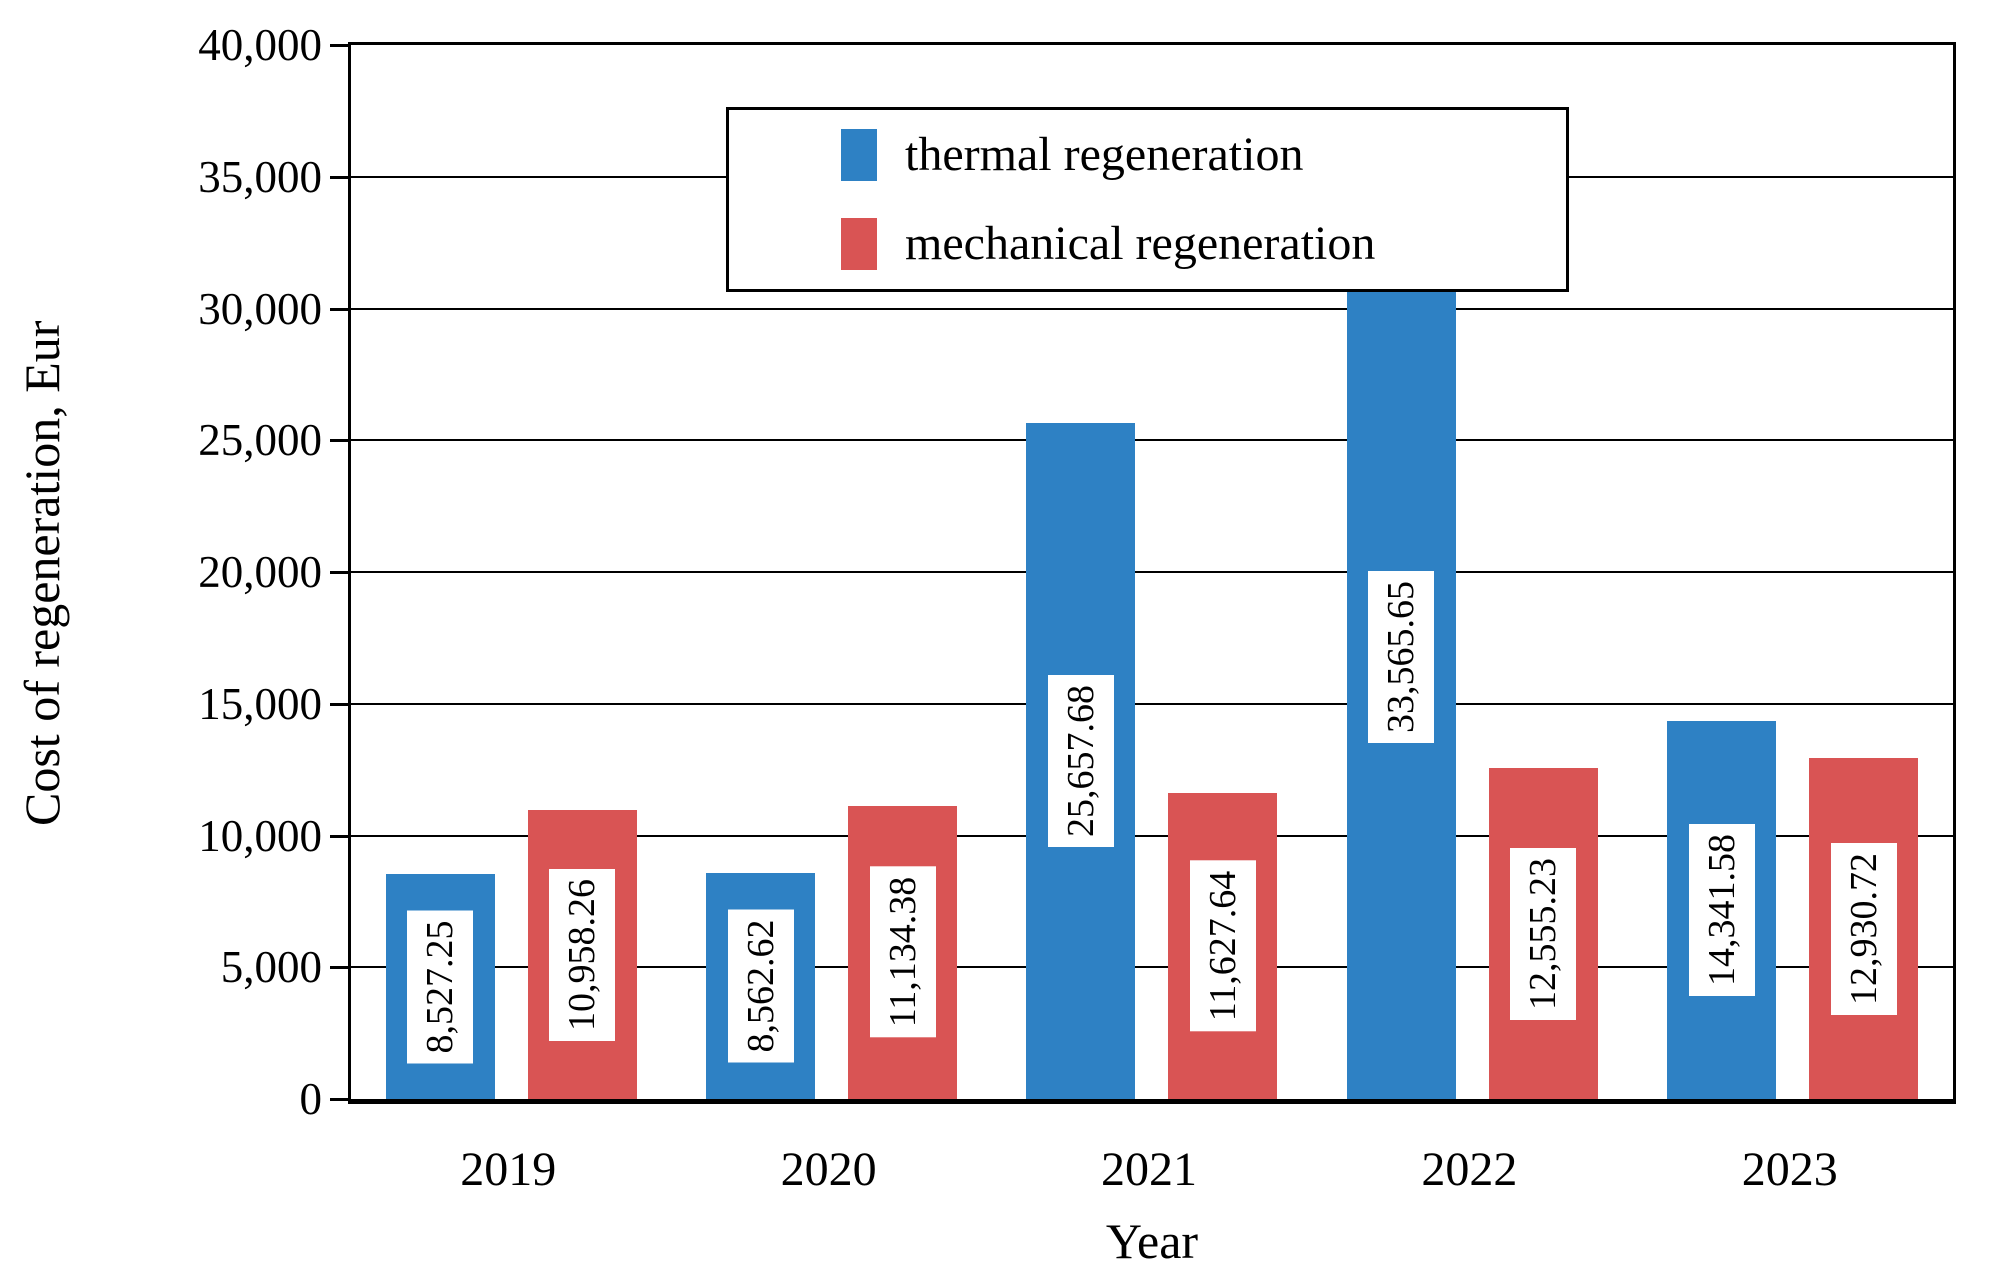 The height and width of the screenshot is (1281, 1989). What do you see at coordinates (260, 308) in the screenshot?
I see `y-axis-tick-label: 30,000` at bounding box center [260, 308].